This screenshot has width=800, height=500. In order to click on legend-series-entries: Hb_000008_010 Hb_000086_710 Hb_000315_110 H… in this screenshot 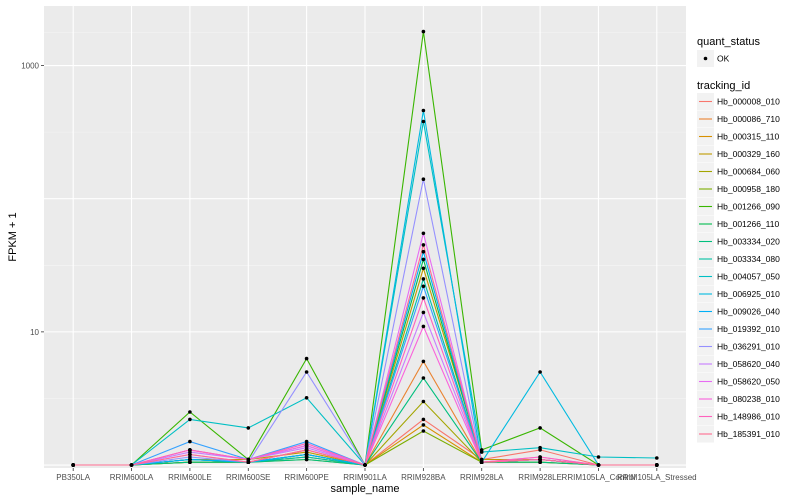, I will do `click(738, 268)`.